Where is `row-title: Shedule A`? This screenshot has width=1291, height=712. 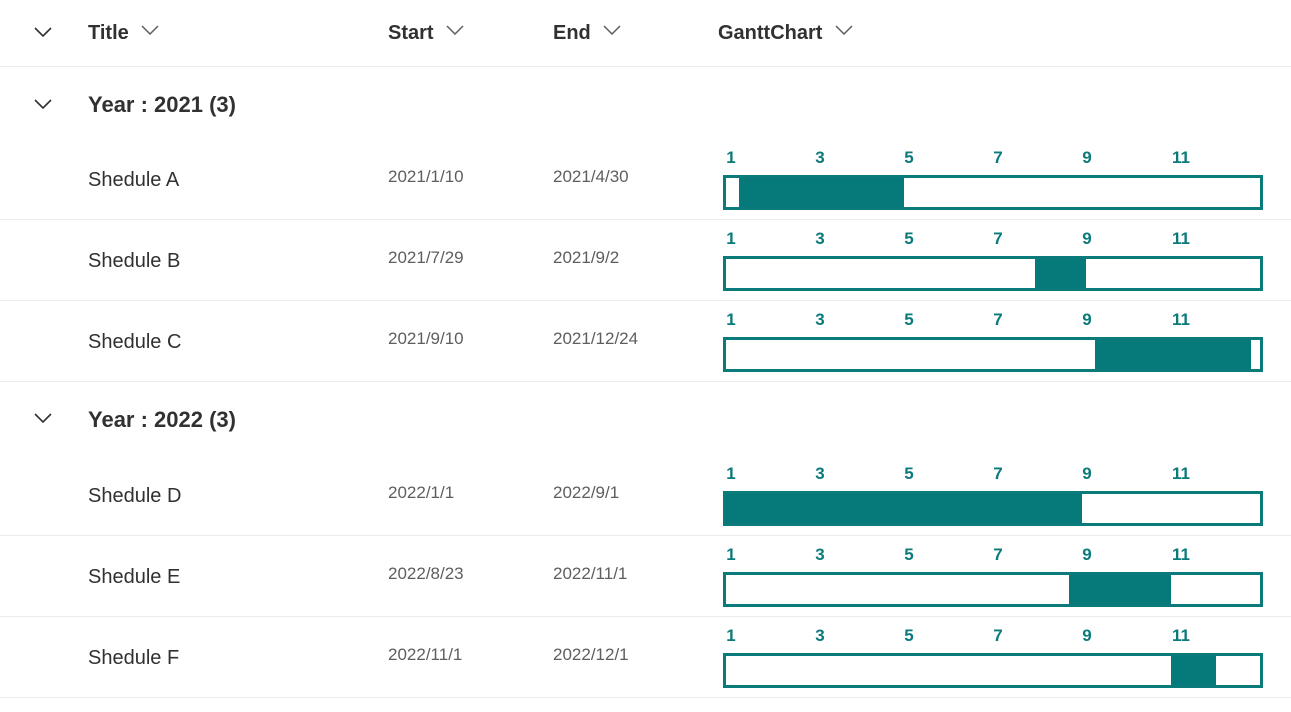 row-title: Shedule A is located at coordinates (134, 180).